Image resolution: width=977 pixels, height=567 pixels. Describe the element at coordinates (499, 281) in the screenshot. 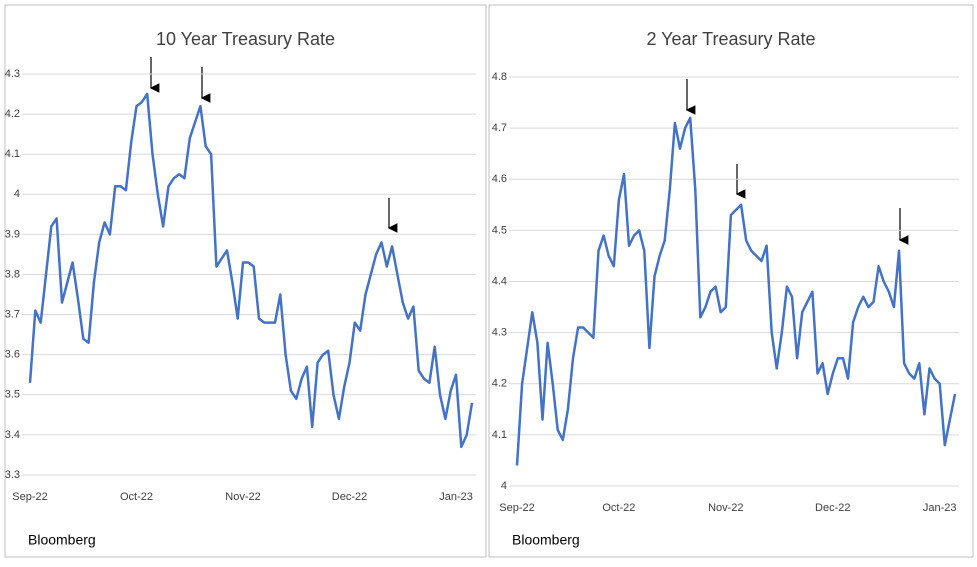

I see `y-tick-label: 4.4` at that location.